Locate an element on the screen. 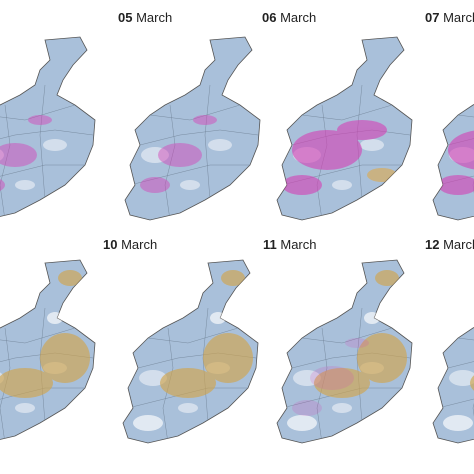 The width and height of the screenshot is (474, 474). panel-label: 05 March is located at coordinates (145, 17).